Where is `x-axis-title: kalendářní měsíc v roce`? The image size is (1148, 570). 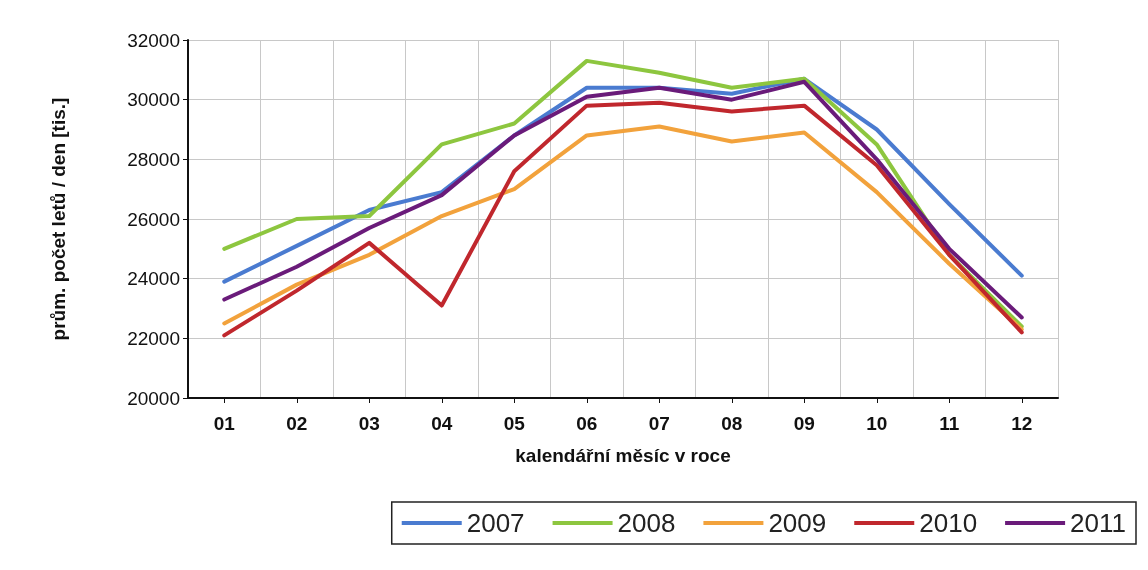
x-axis-title: kalendářní měsíc v roce is located at coordinates (623, 455).